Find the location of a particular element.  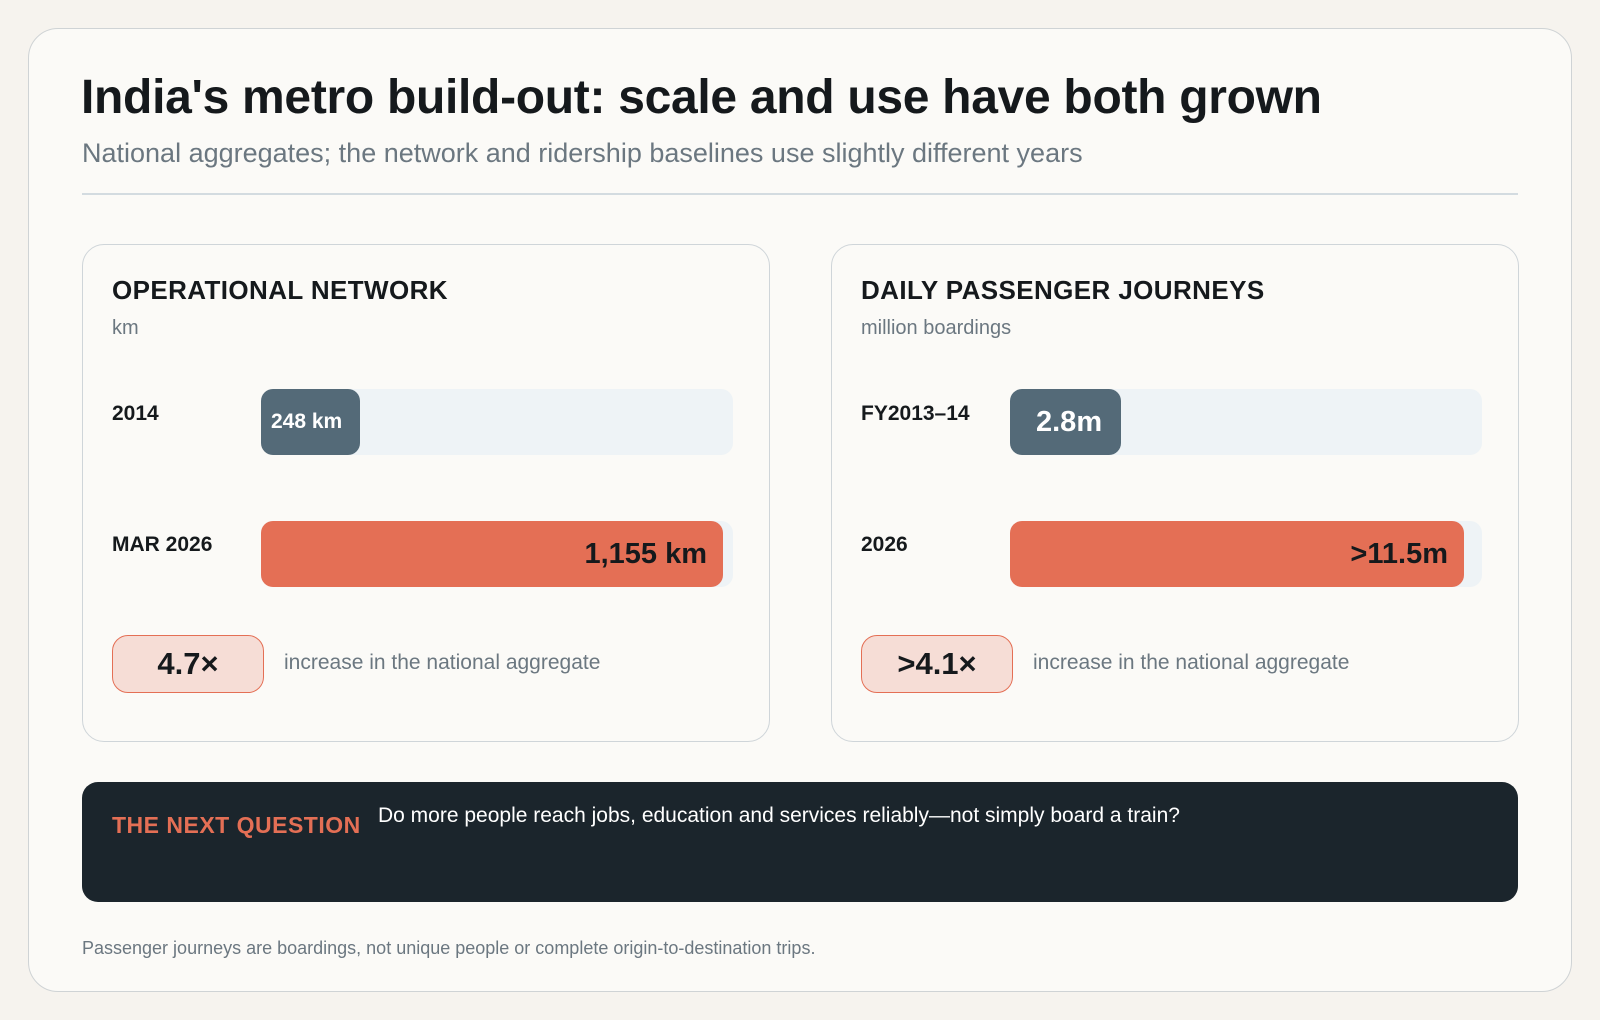

ridership-current-bar: >11.5m is located at coordinates (1237, 554).